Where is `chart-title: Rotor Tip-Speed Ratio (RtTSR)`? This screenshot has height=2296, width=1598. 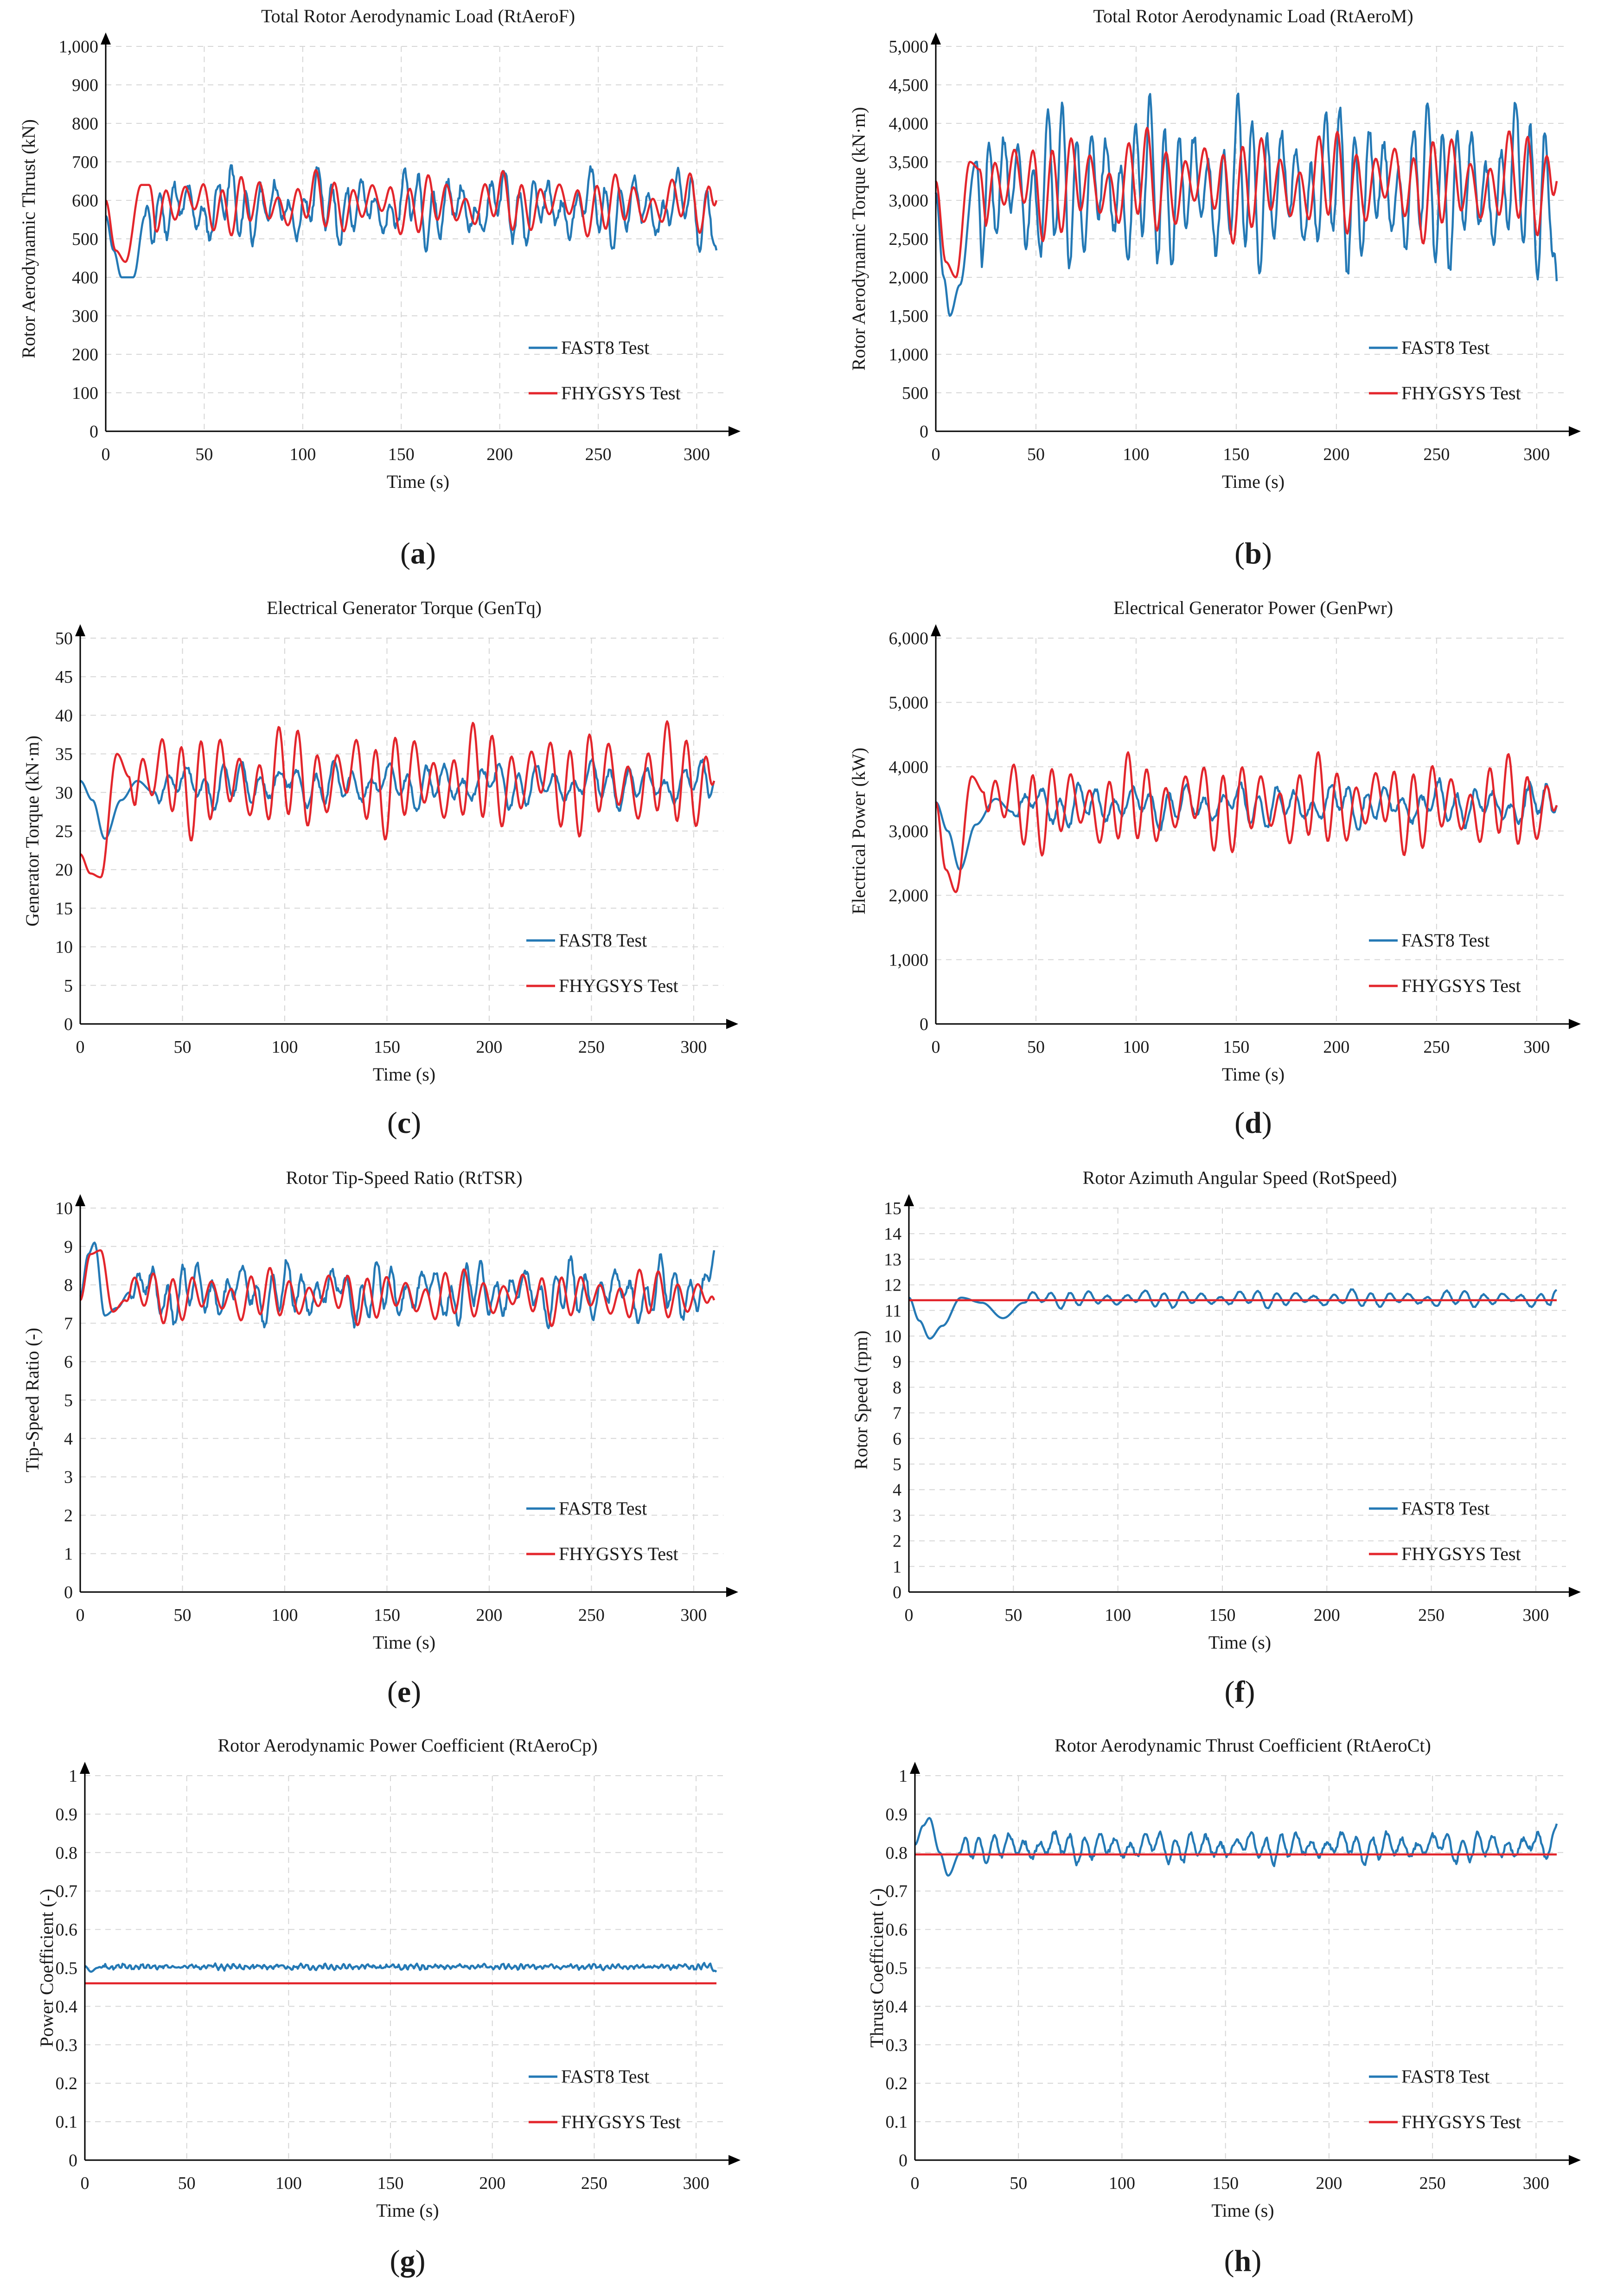 chart-title: Rotor Tip-Speed Ratio (RtTSR) is located at coordinates (404, 1177).